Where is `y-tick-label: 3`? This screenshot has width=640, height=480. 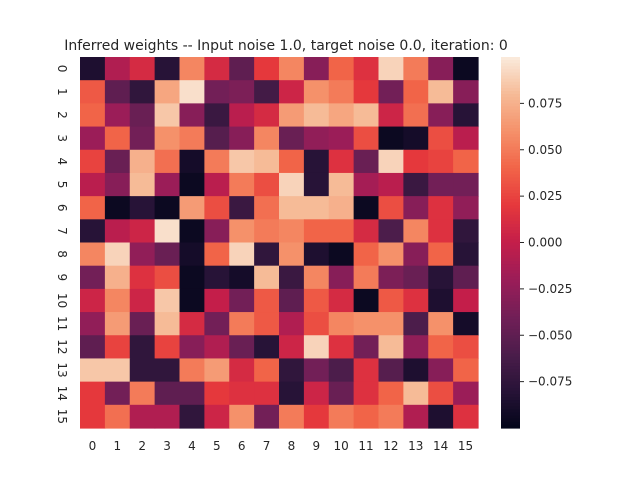 y-tick-label: 3 is located at coordinates (62, 138).